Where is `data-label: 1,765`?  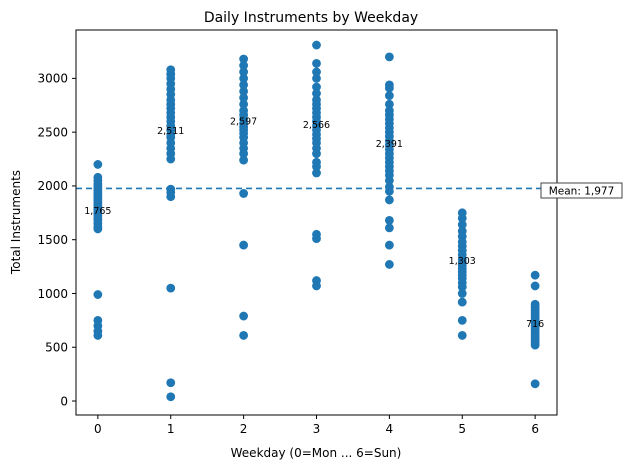 data-label: 1,765 is located at coordinates (97, 211).